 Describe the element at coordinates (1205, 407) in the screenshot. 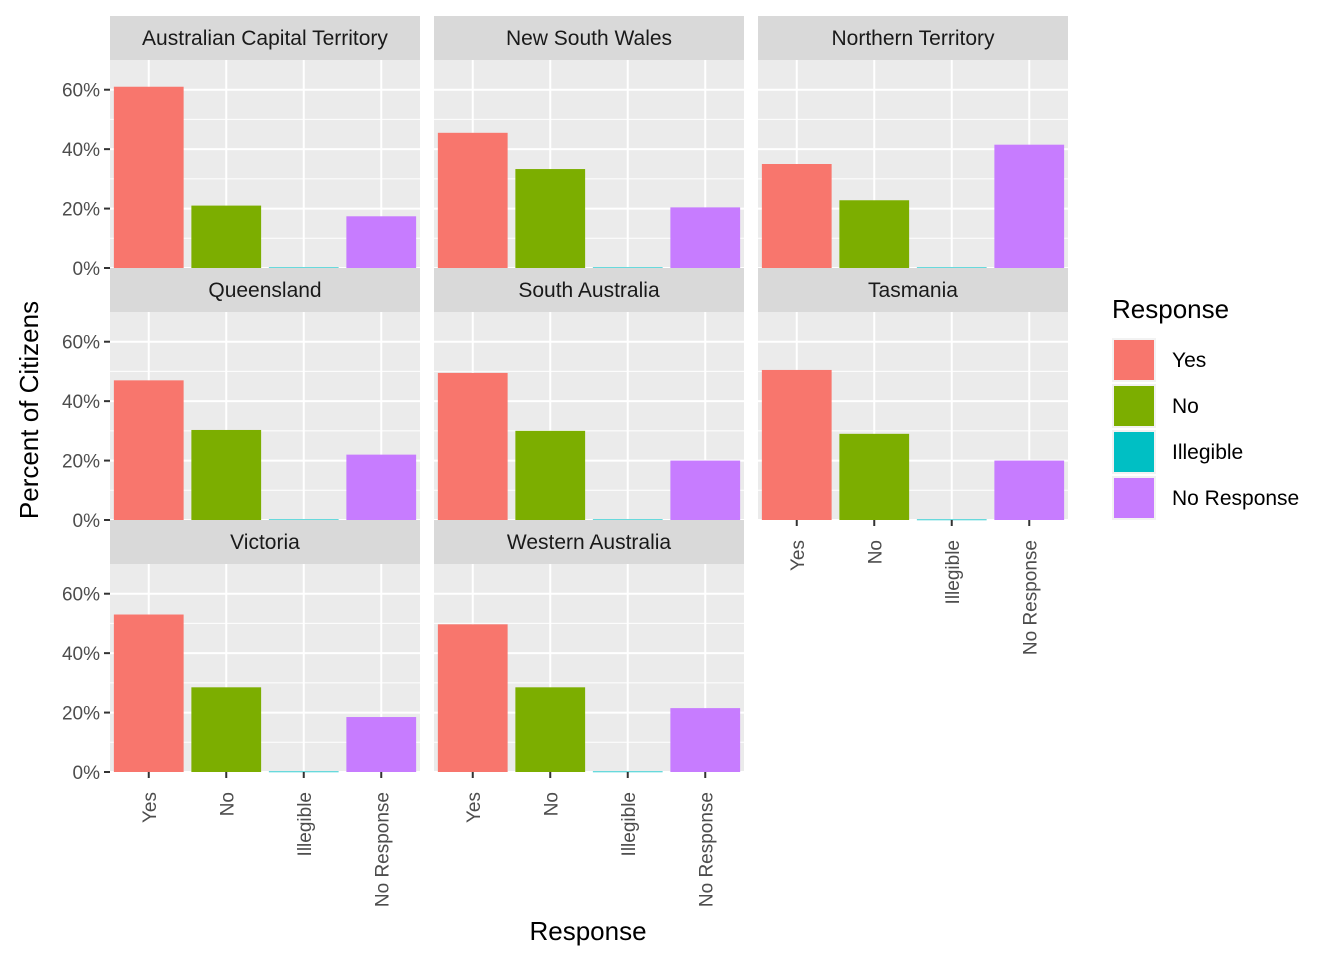

I see `legend: Response Yes No Illegible No Response` at that location.